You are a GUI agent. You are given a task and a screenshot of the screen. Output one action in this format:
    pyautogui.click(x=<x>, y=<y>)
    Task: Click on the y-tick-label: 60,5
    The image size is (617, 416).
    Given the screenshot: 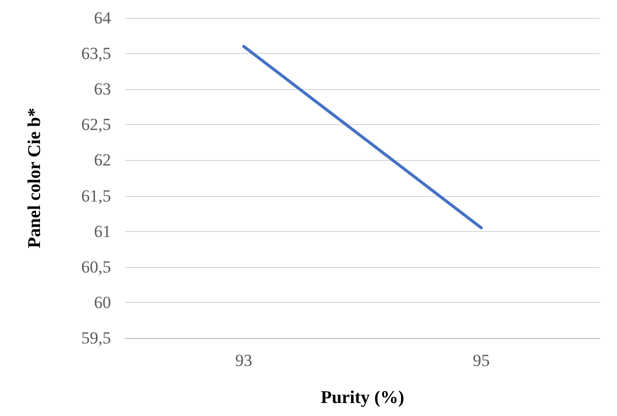 What is the action you would take?
    pyautogui.click(x=96, y=266)
    